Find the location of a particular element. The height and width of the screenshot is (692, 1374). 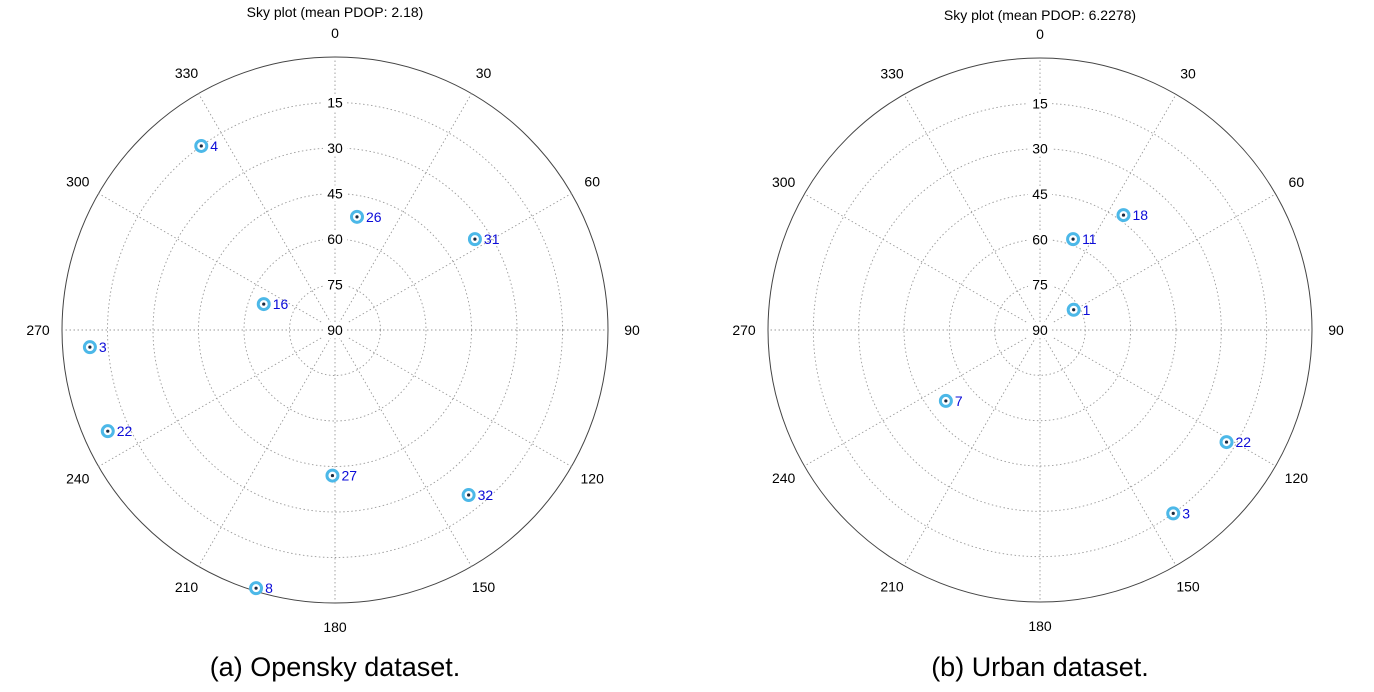

satellite-prn-label: 8 is located at coordinates (269, 588).